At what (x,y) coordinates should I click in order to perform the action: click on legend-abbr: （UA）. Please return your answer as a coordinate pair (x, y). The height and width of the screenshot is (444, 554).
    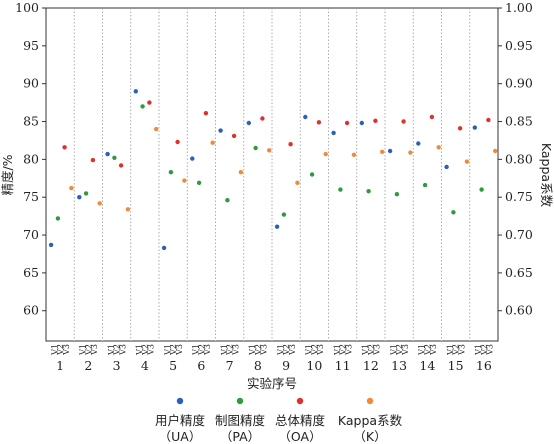
    Looking at the image, I should click on (180, 436).